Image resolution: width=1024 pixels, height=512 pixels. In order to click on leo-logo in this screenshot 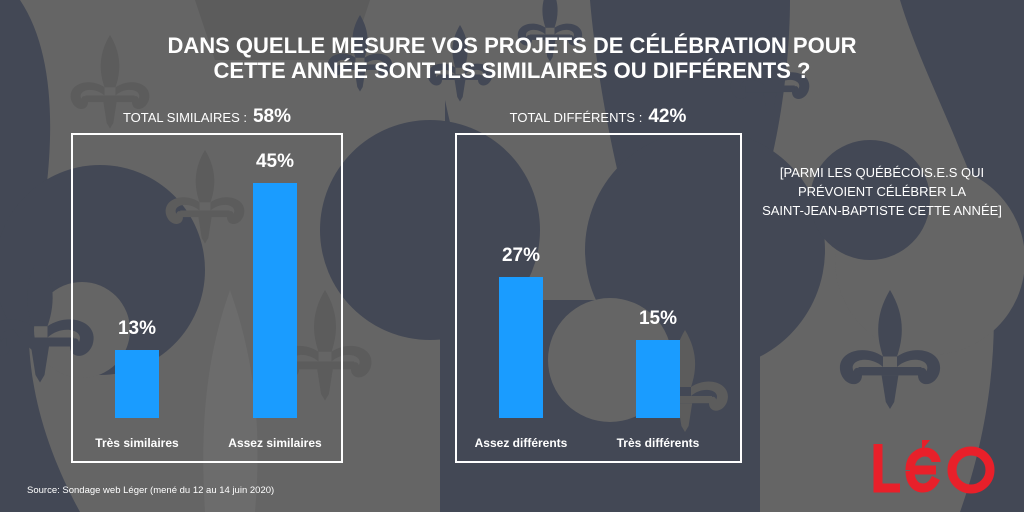, I will do `click(935, 470)`.